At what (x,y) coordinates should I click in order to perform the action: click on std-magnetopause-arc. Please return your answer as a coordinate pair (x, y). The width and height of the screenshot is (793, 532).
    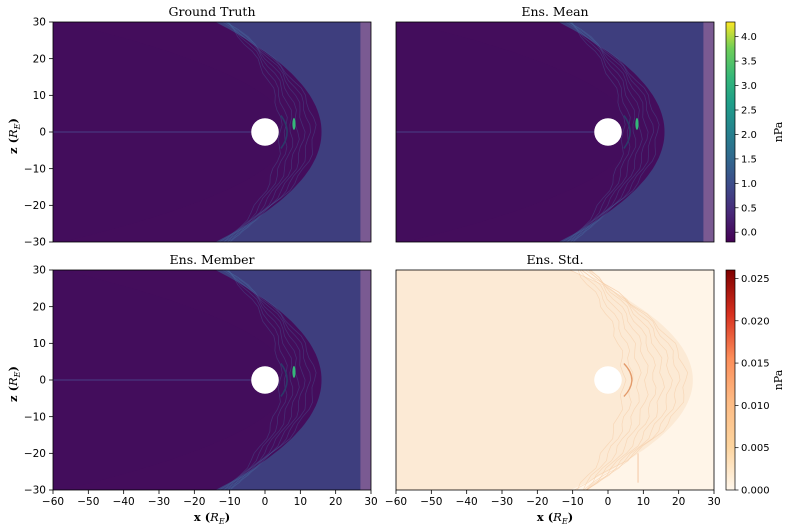
    Looking at the image, I should click on (628, 380).